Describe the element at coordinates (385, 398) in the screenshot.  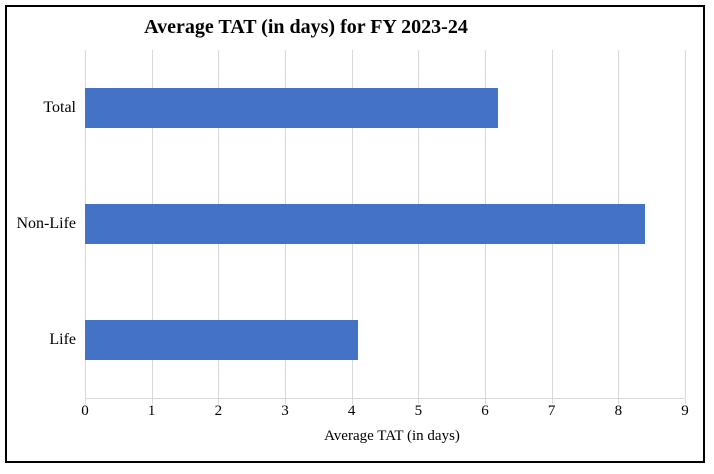
I see `x-axis-line` at that location.